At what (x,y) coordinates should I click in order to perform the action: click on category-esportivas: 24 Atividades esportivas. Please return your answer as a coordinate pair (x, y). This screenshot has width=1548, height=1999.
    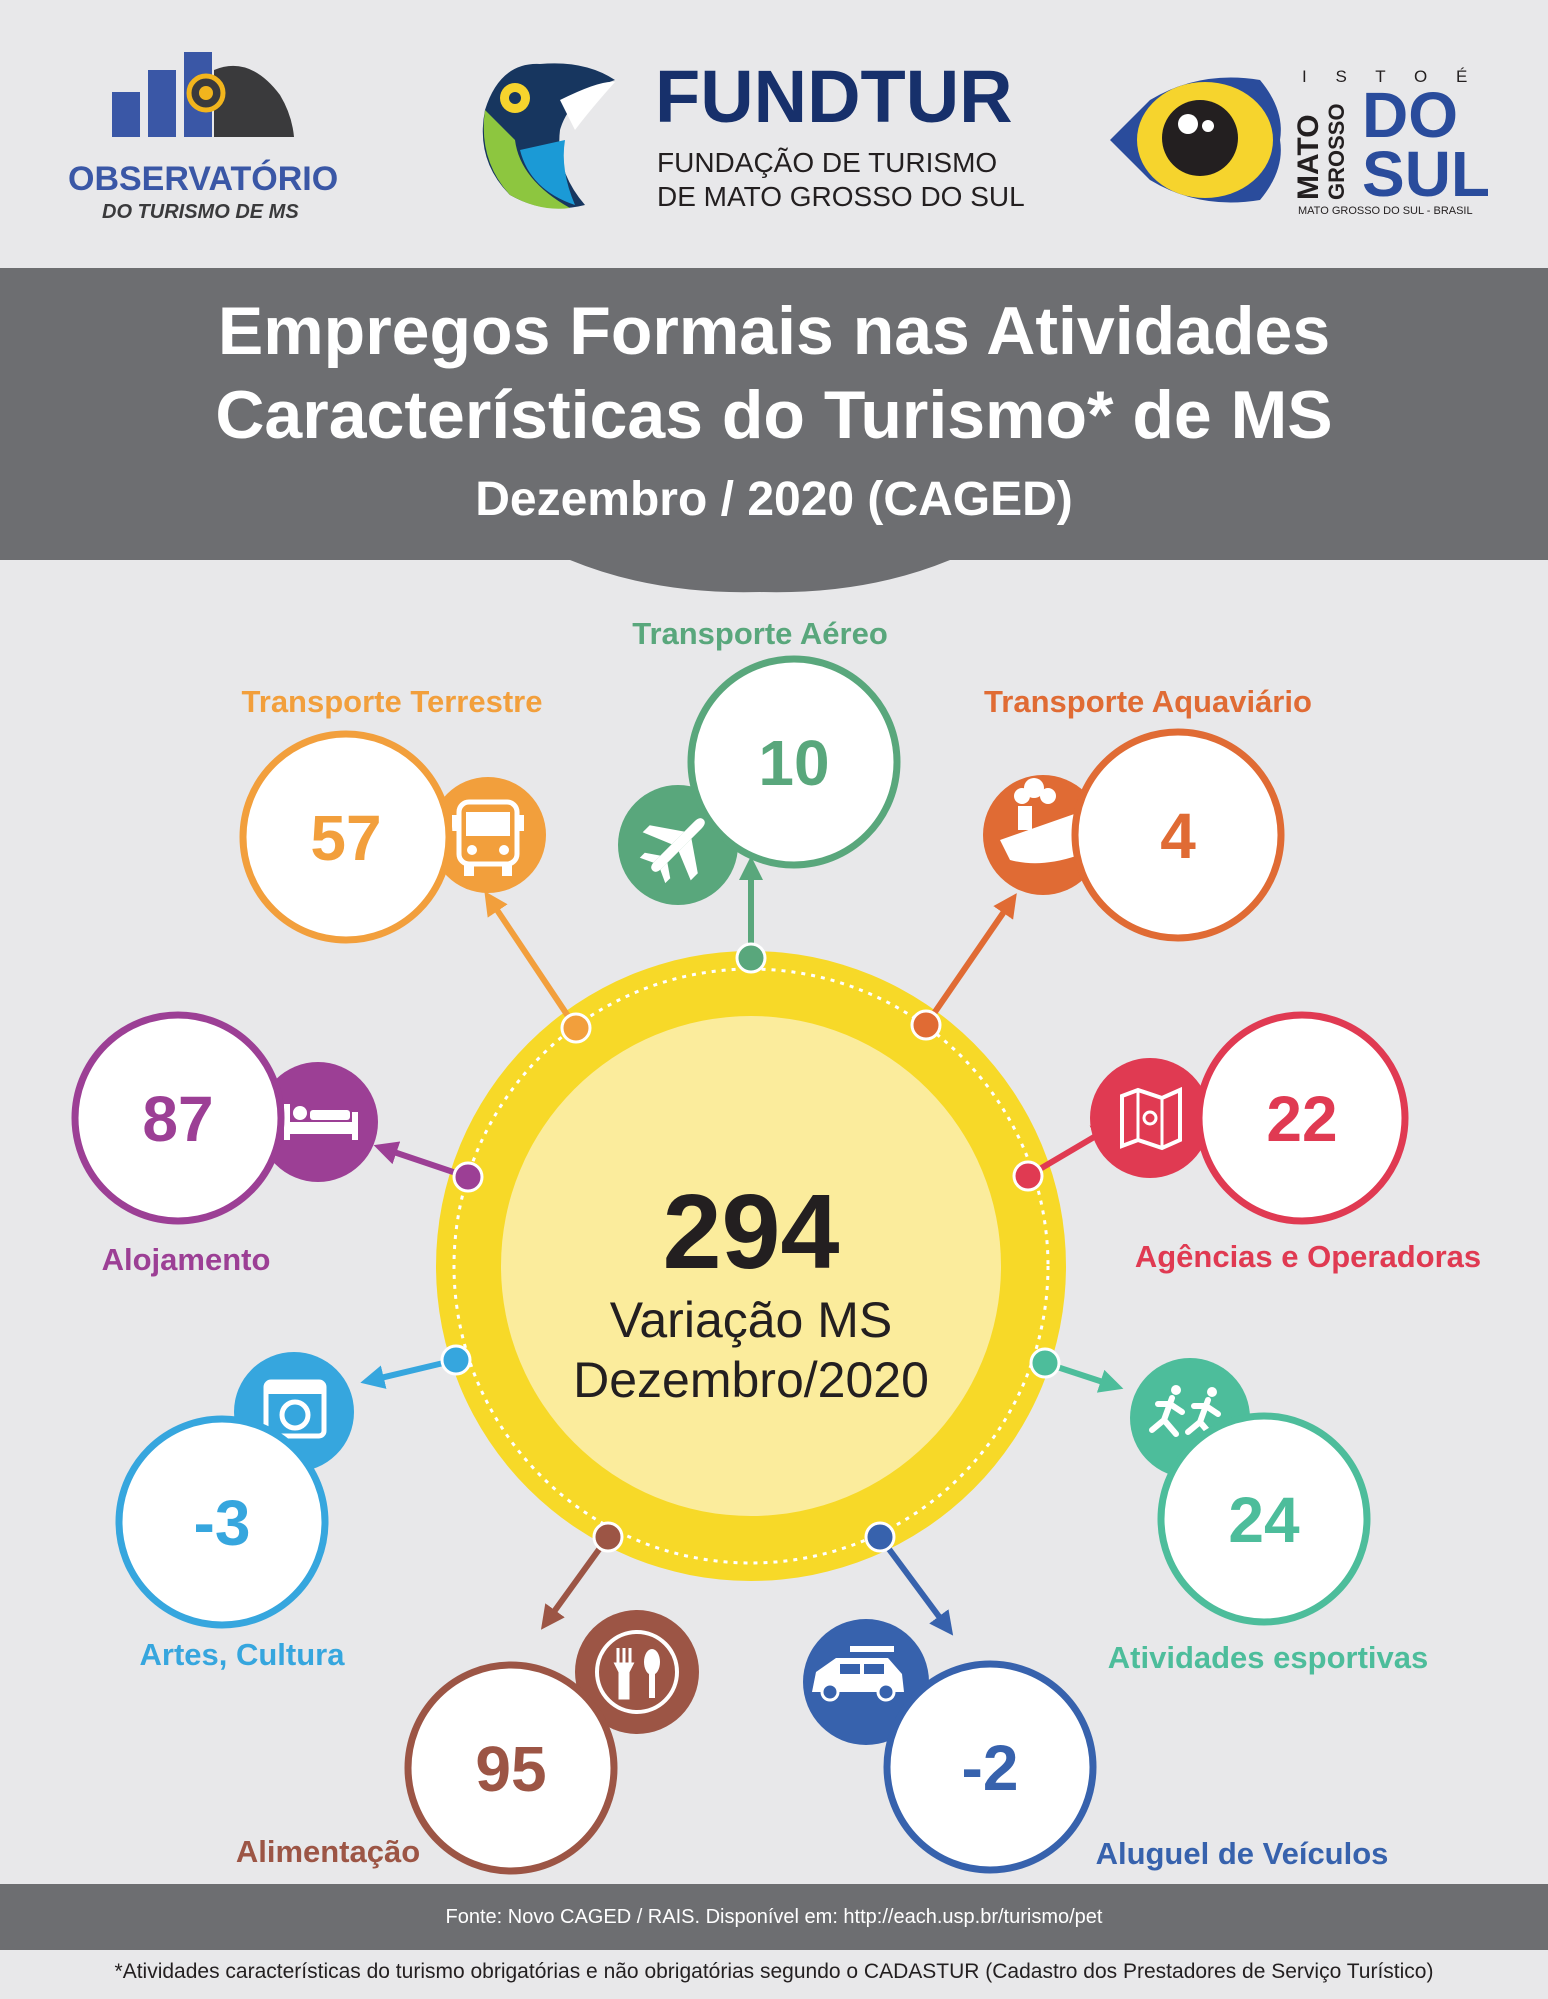
    Looking at the image, I should click on (1228, 1511).